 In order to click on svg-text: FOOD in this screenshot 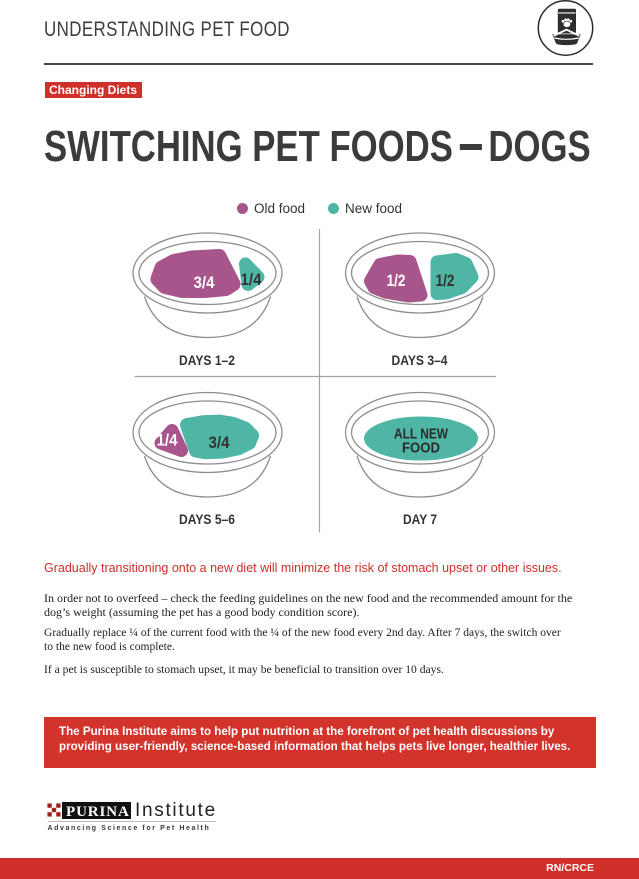, I will do `click(421, 448)`.